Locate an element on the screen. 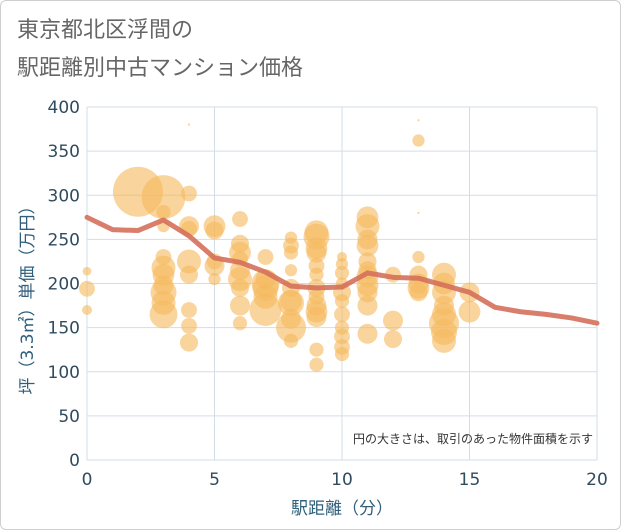  y-axis-title: 坪（3.3㎡）単価（万円） is located at coordinates (28, 295).